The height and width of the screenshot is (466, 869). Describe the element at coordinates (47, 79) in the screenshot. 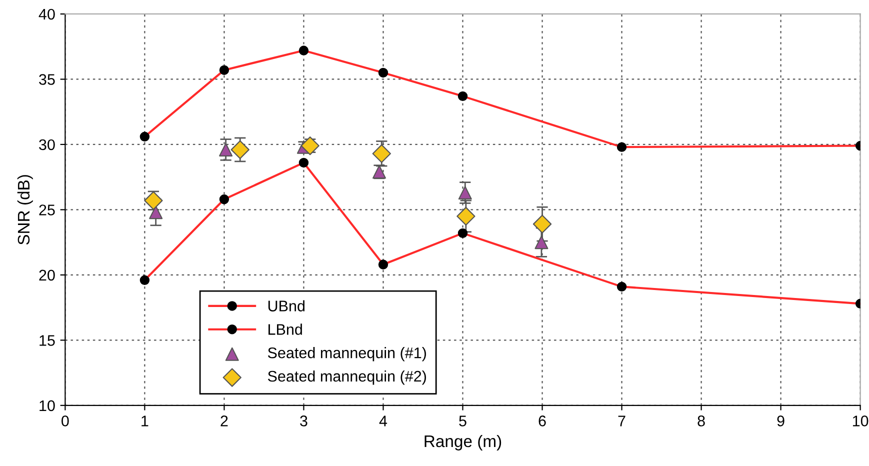

I see `y-tick-label: 35` at that location.